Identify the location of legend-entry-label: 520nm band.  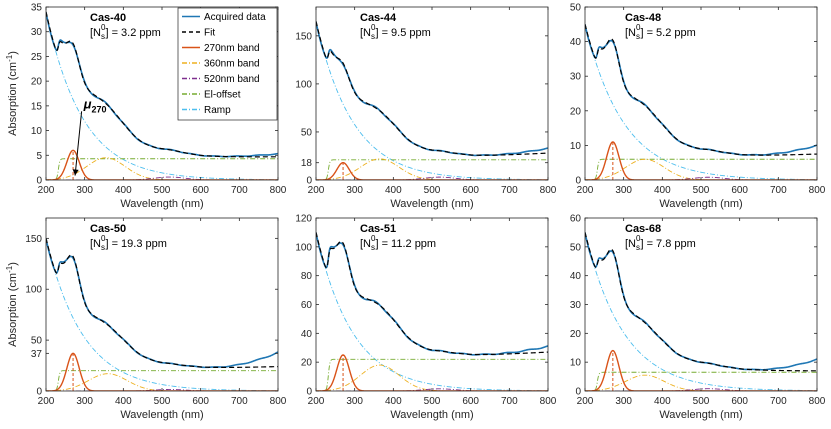
(232, 79).